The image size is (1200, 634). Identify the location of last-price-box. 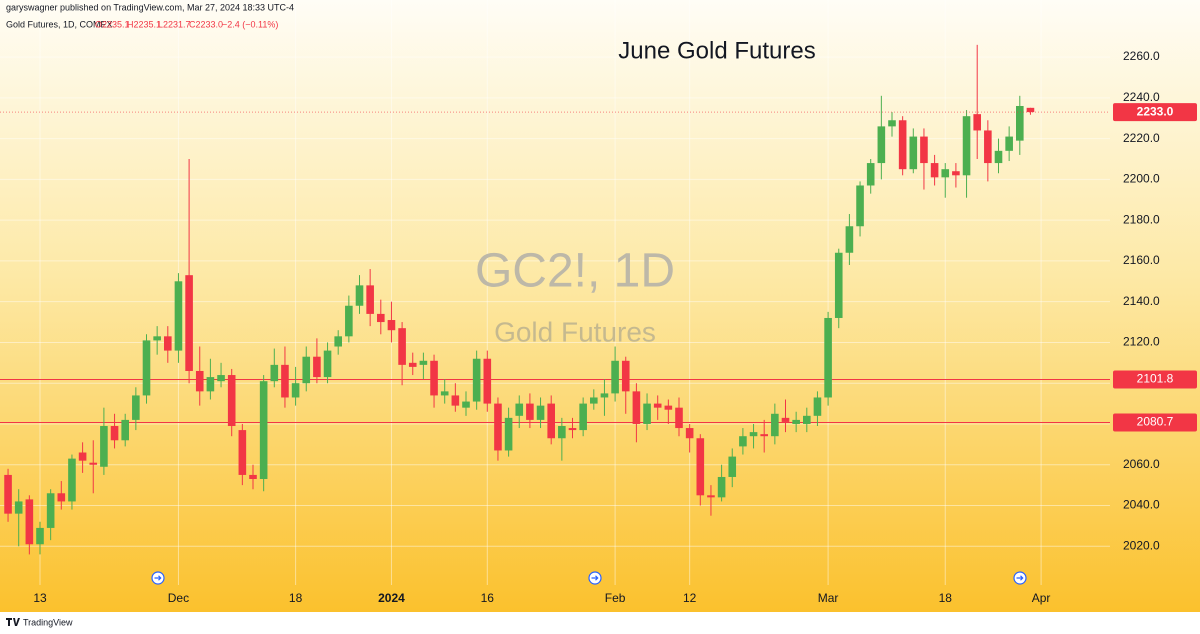
(1155, 112).